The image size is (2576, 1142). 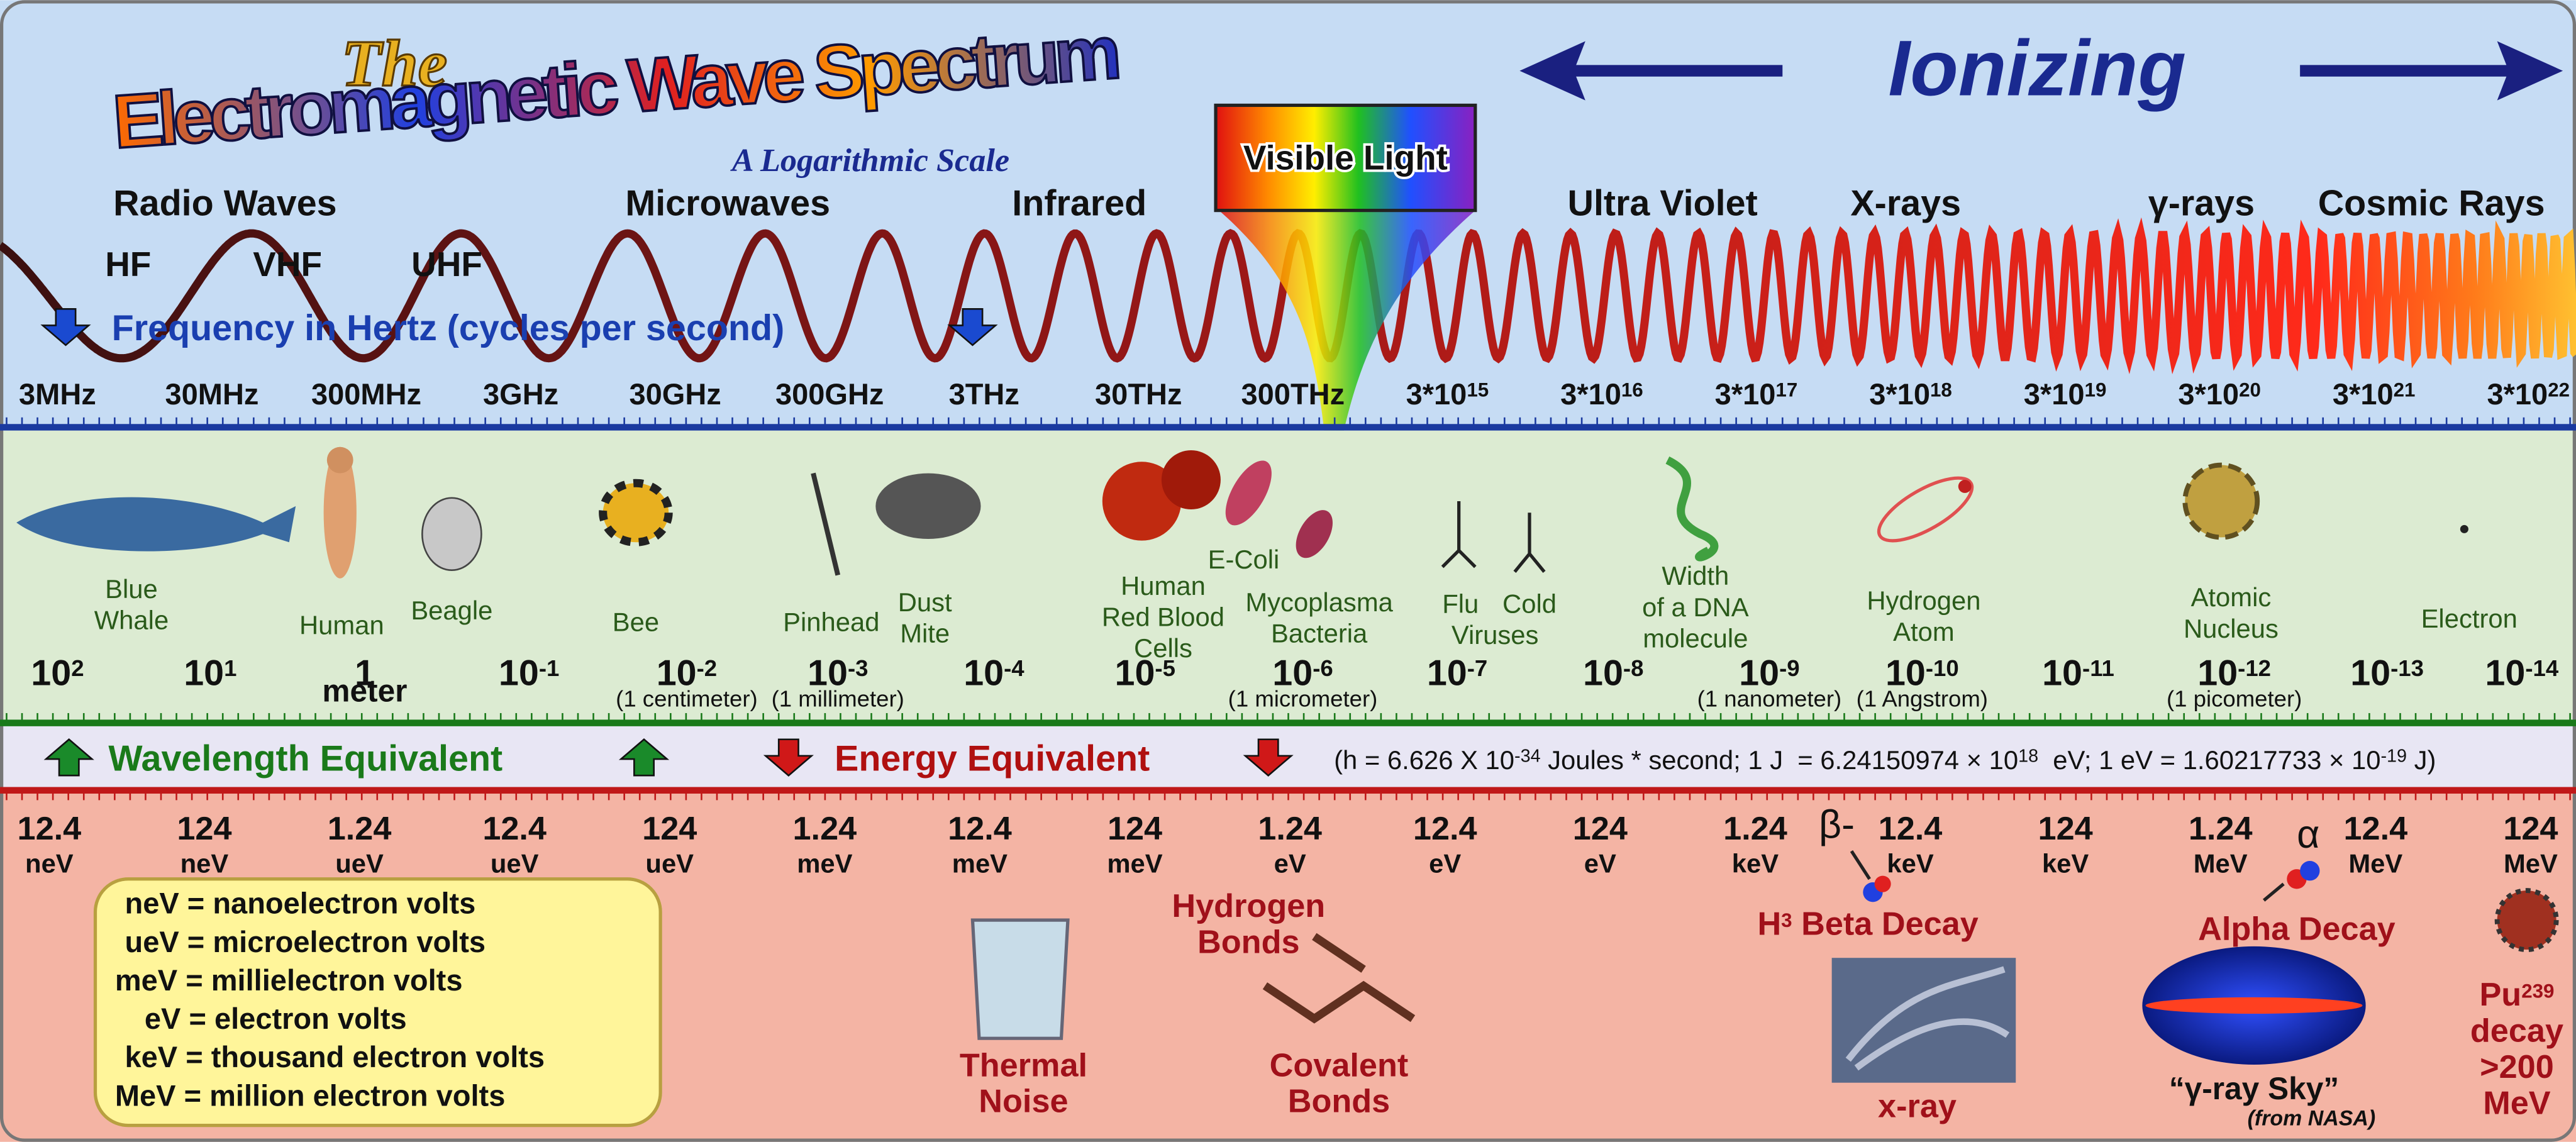 I want to click on object-label: Red Blood, so click(x=1163, y=617).